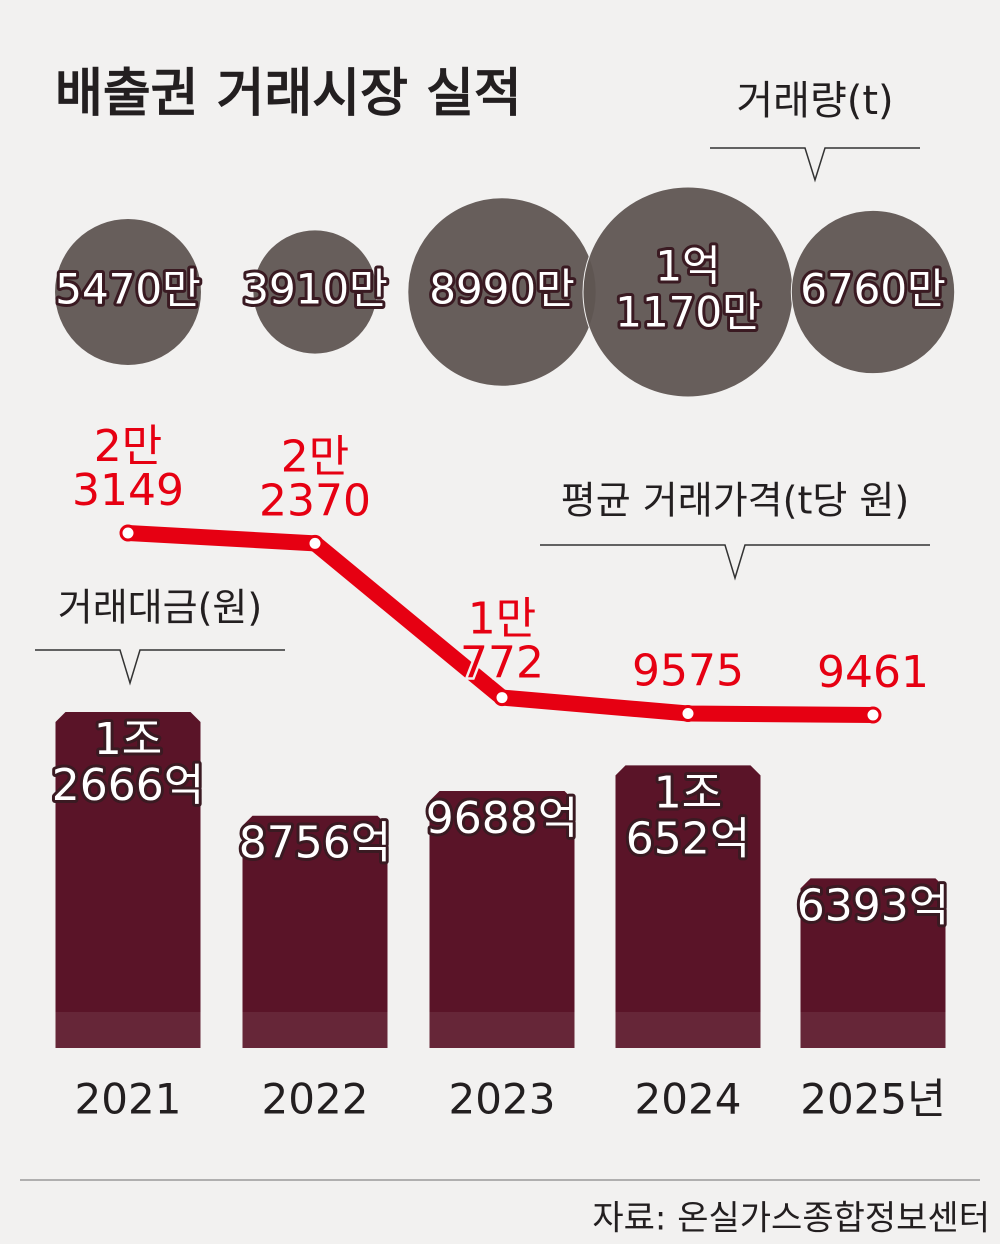 The image size is (1000, 1244). What do you see at coordinates (873, 905) in the screenshot?
I see `bar-label: 6393억` at bounding box center [873, 905].